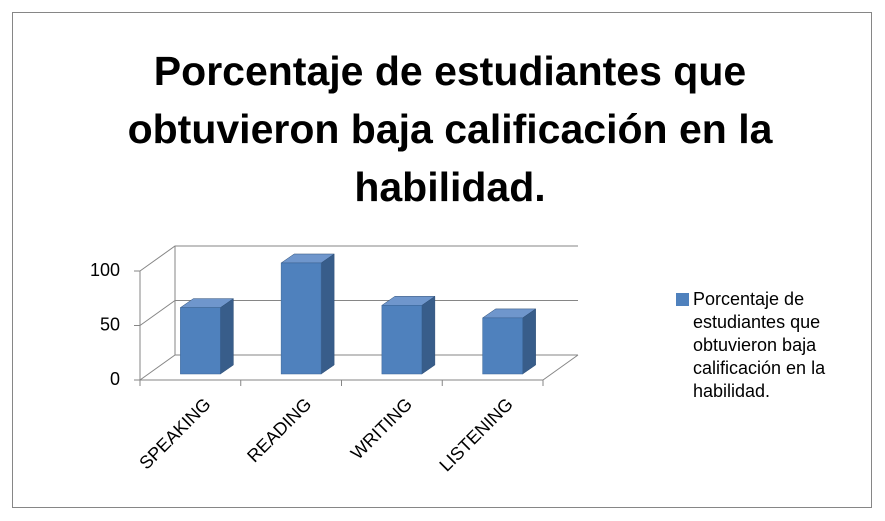 The image size is (885, 521). What do you see at coordinates (560, 367) in the screenshot?
I see `axis-line` at bounding box center [560, 367].